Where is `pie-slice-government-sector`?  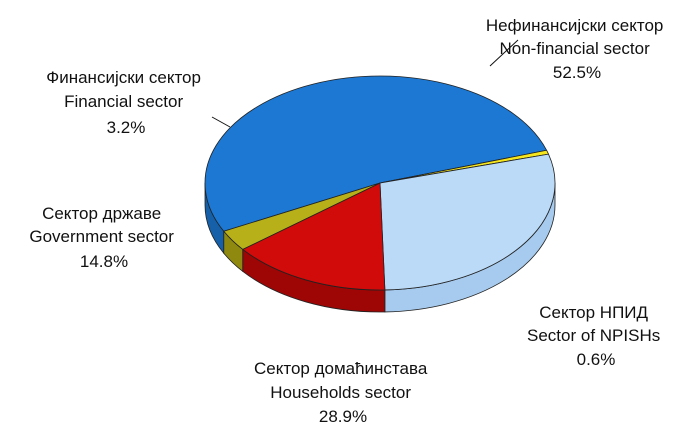 pie-slice-government-sector is located at coordinates (313, 236).